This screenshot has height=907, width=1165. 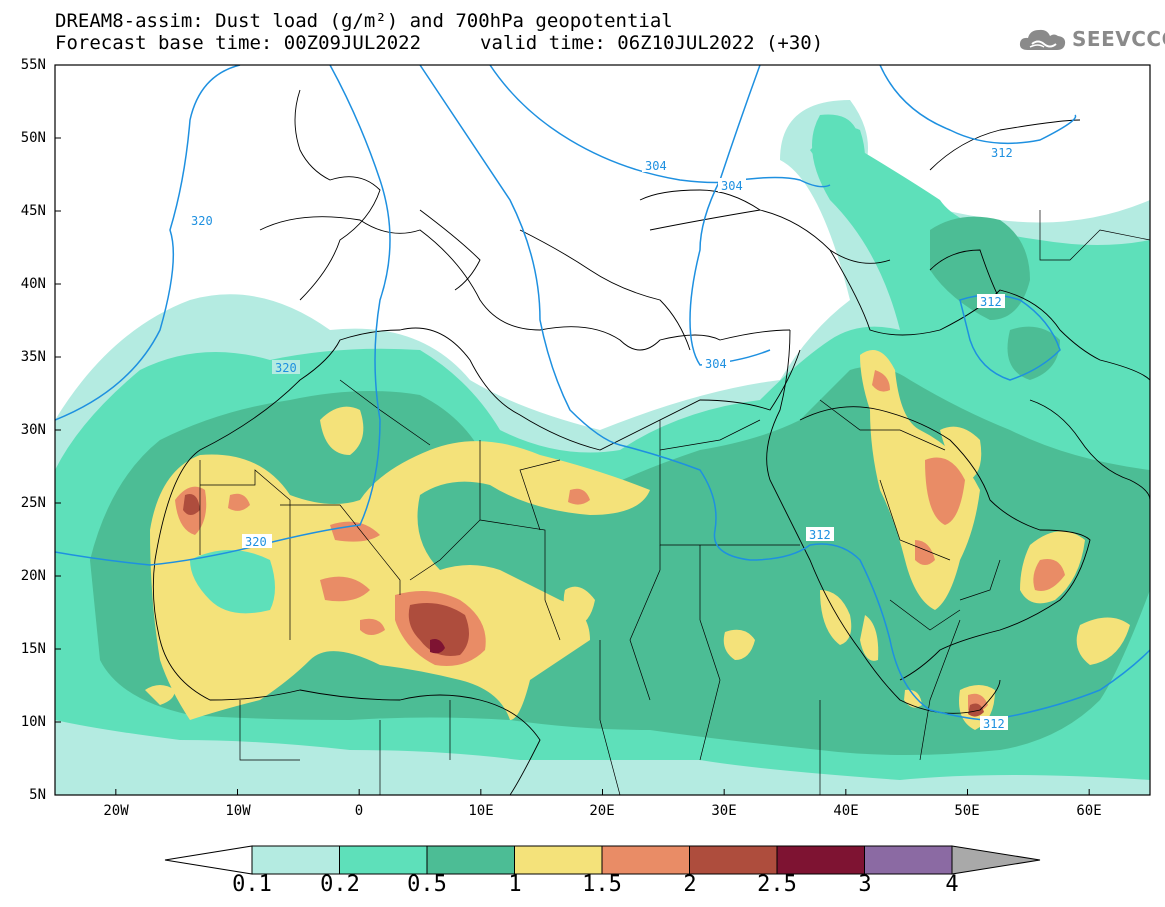 I want to click on cloud-icon, so click(x=1042, y=39).